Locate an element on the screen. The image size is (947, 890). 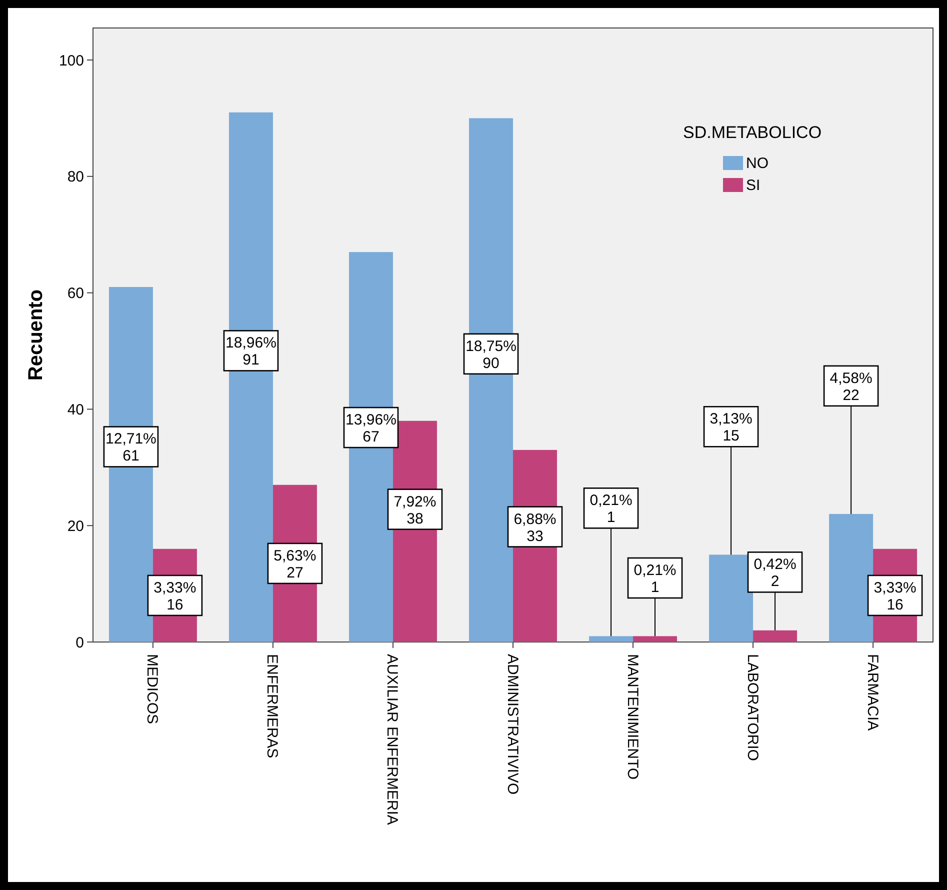
data-label: 18,96% 91 is located at coordinates (251, 351).